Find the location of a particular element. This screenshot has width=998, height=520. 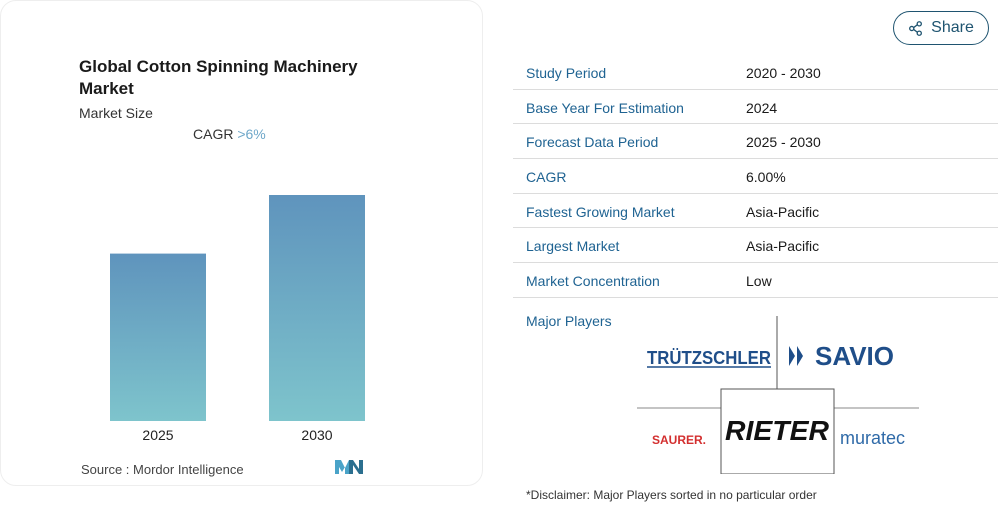

x-tick-label: 2030 is located at coordinates (316, 435).